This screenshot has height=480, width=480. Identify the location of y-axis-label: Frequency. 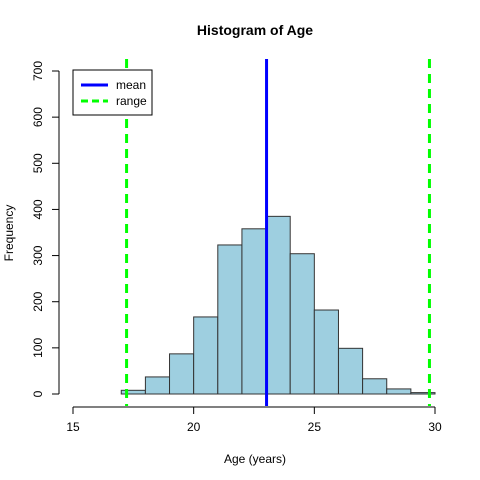
(9, 233).